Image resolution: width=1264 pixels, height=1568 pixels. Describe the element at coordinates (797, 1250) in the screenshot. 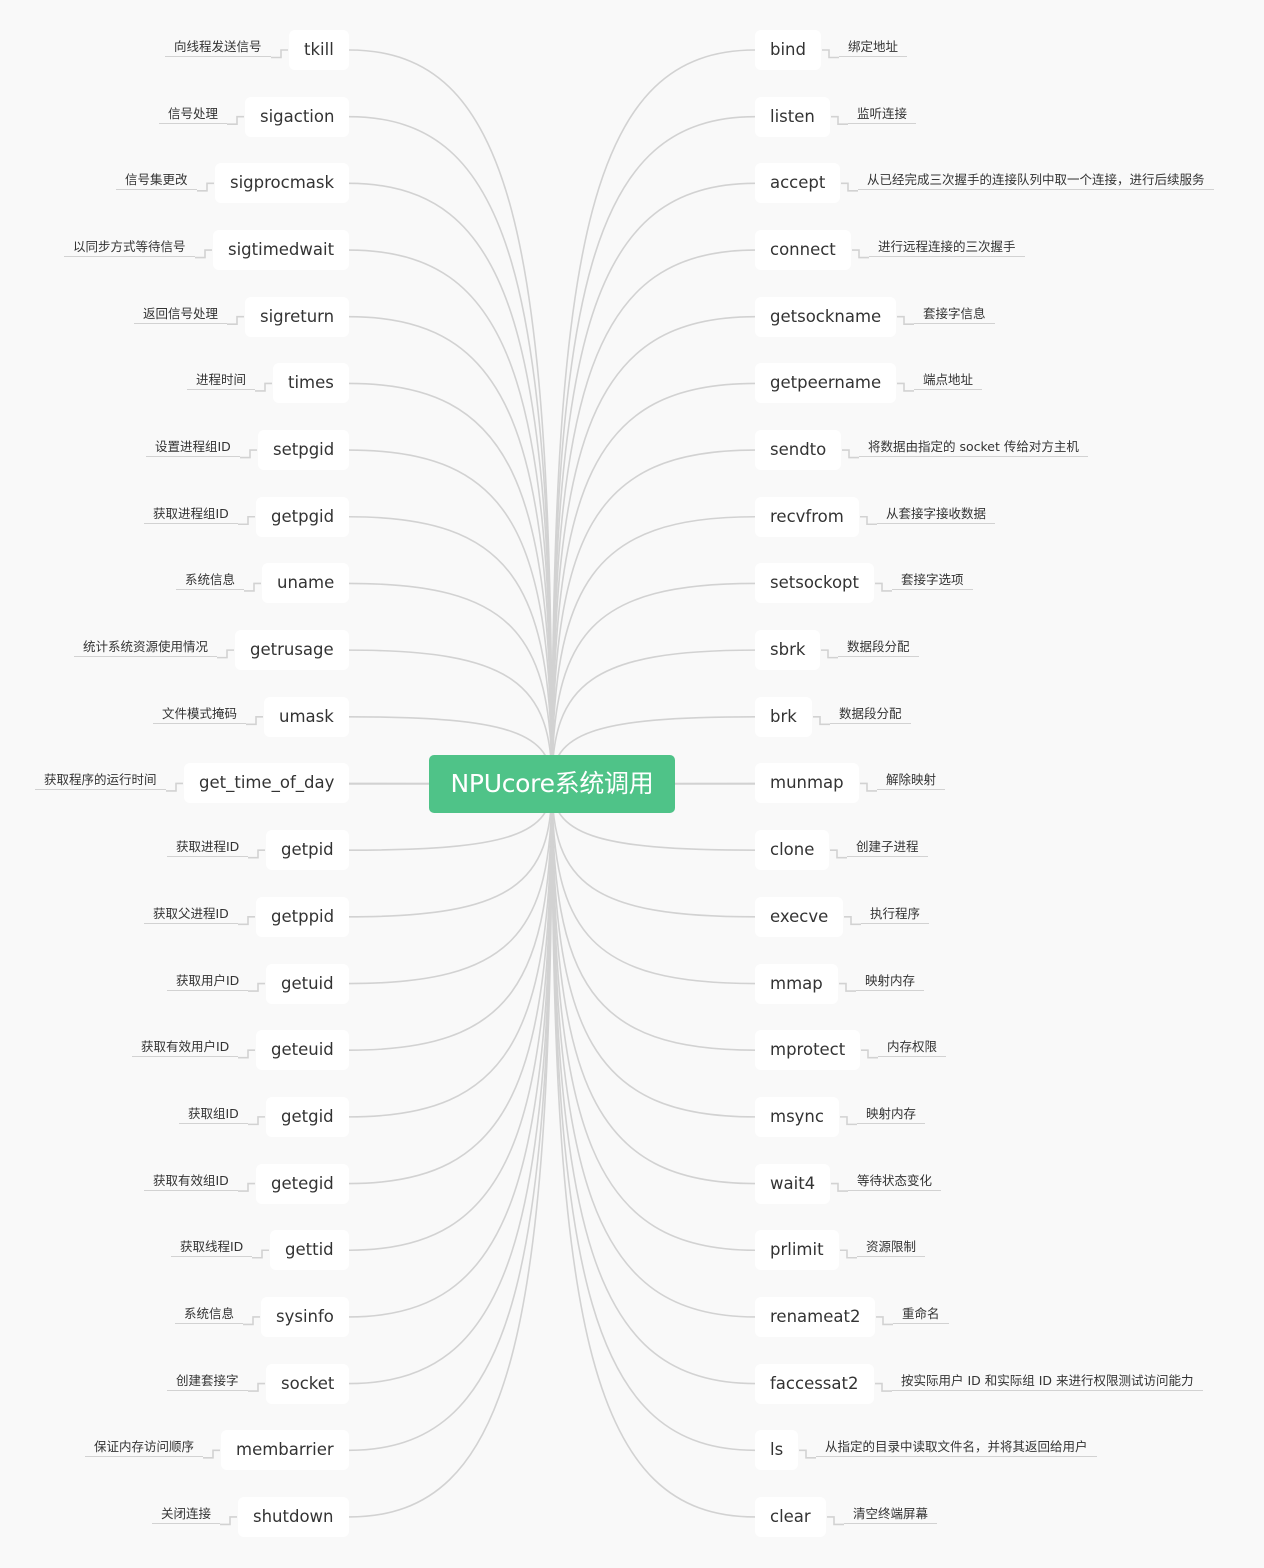

I see `branch-node: prlimit` at that location.